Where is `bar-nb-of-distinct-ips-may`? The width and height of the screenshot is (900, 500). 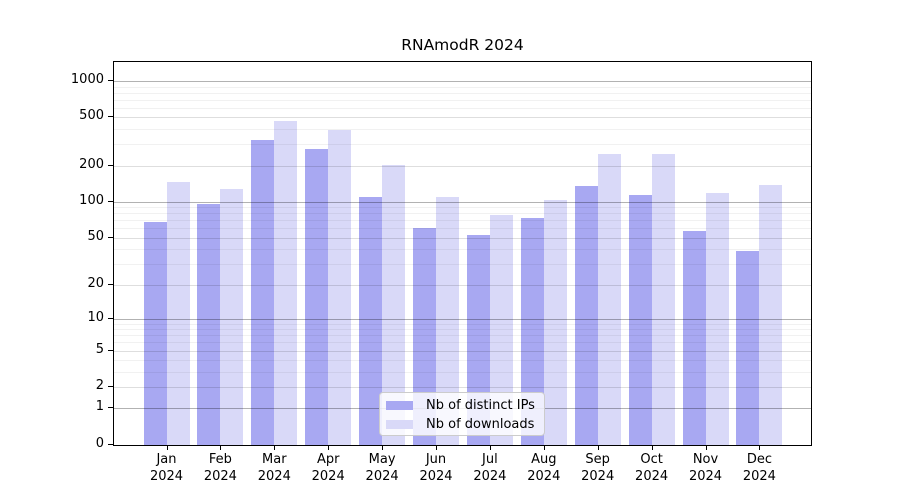 bar-nb-of-distinct-ips-may is located at coordinates (371, 320).